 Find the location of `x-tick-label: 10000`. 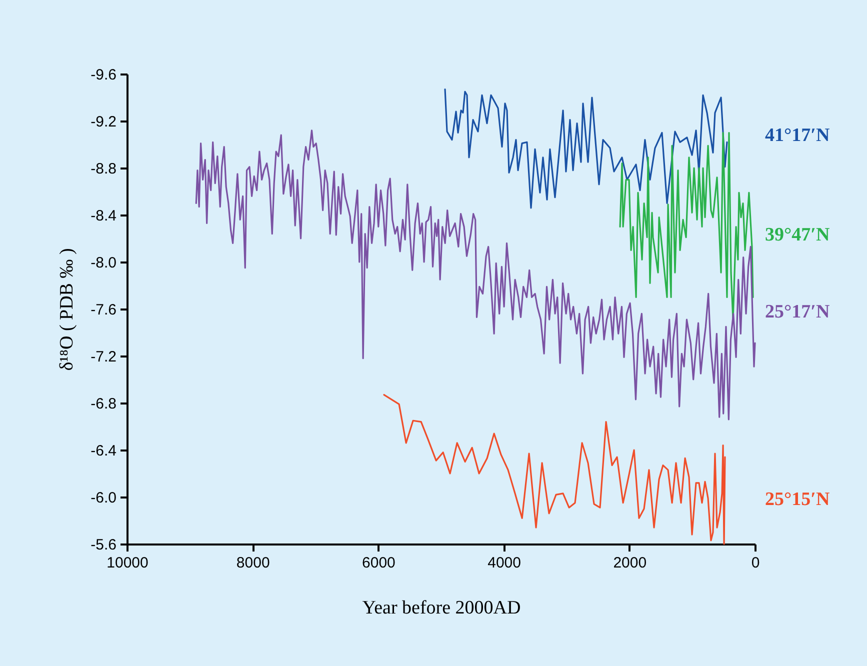

x-tick-label: 10000 is located at coordinates (127, 563).